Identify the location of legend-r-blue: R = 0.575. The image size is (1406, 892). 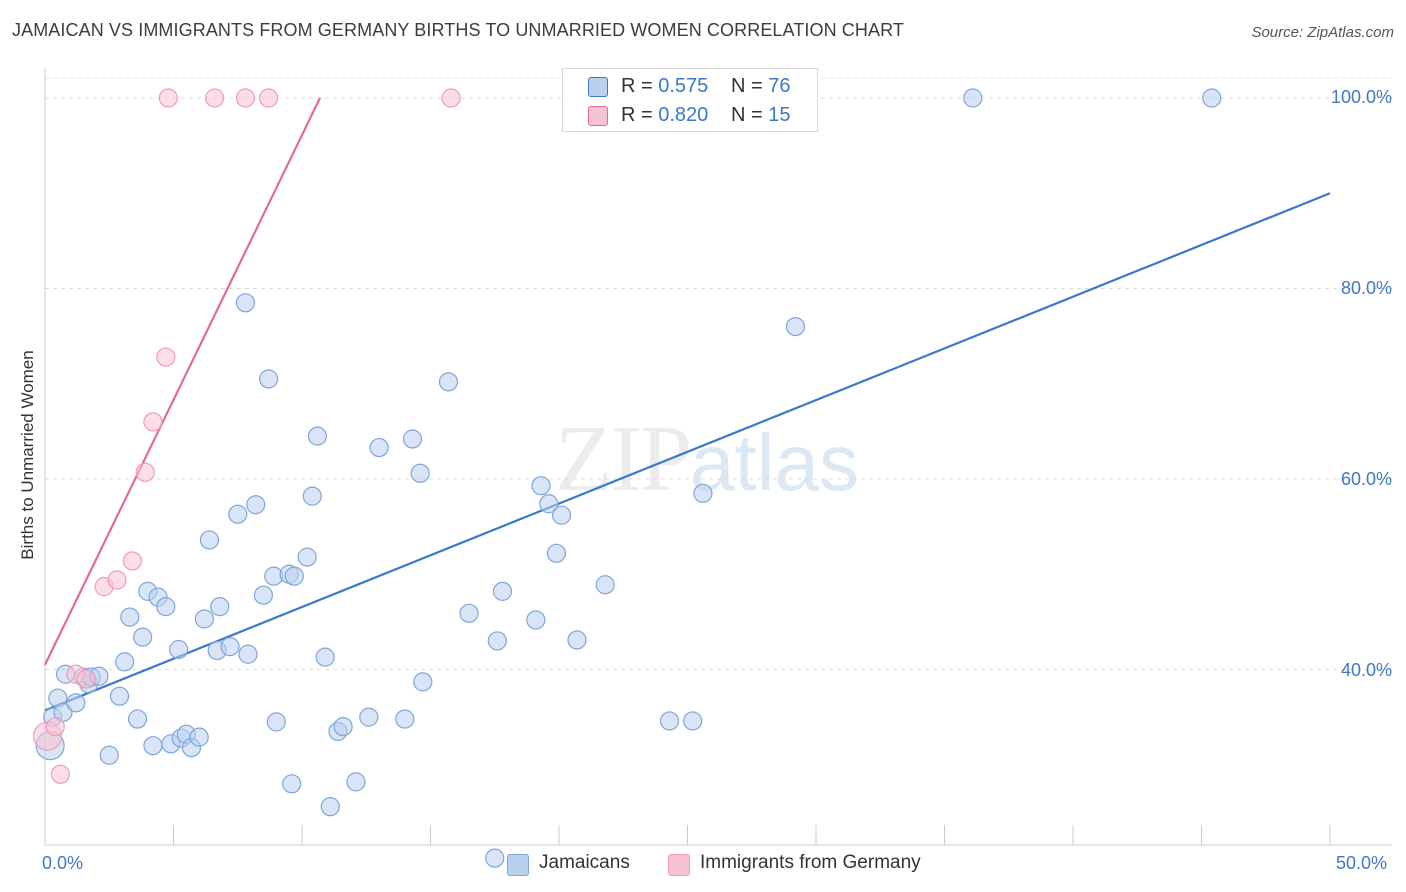
(664, 86).